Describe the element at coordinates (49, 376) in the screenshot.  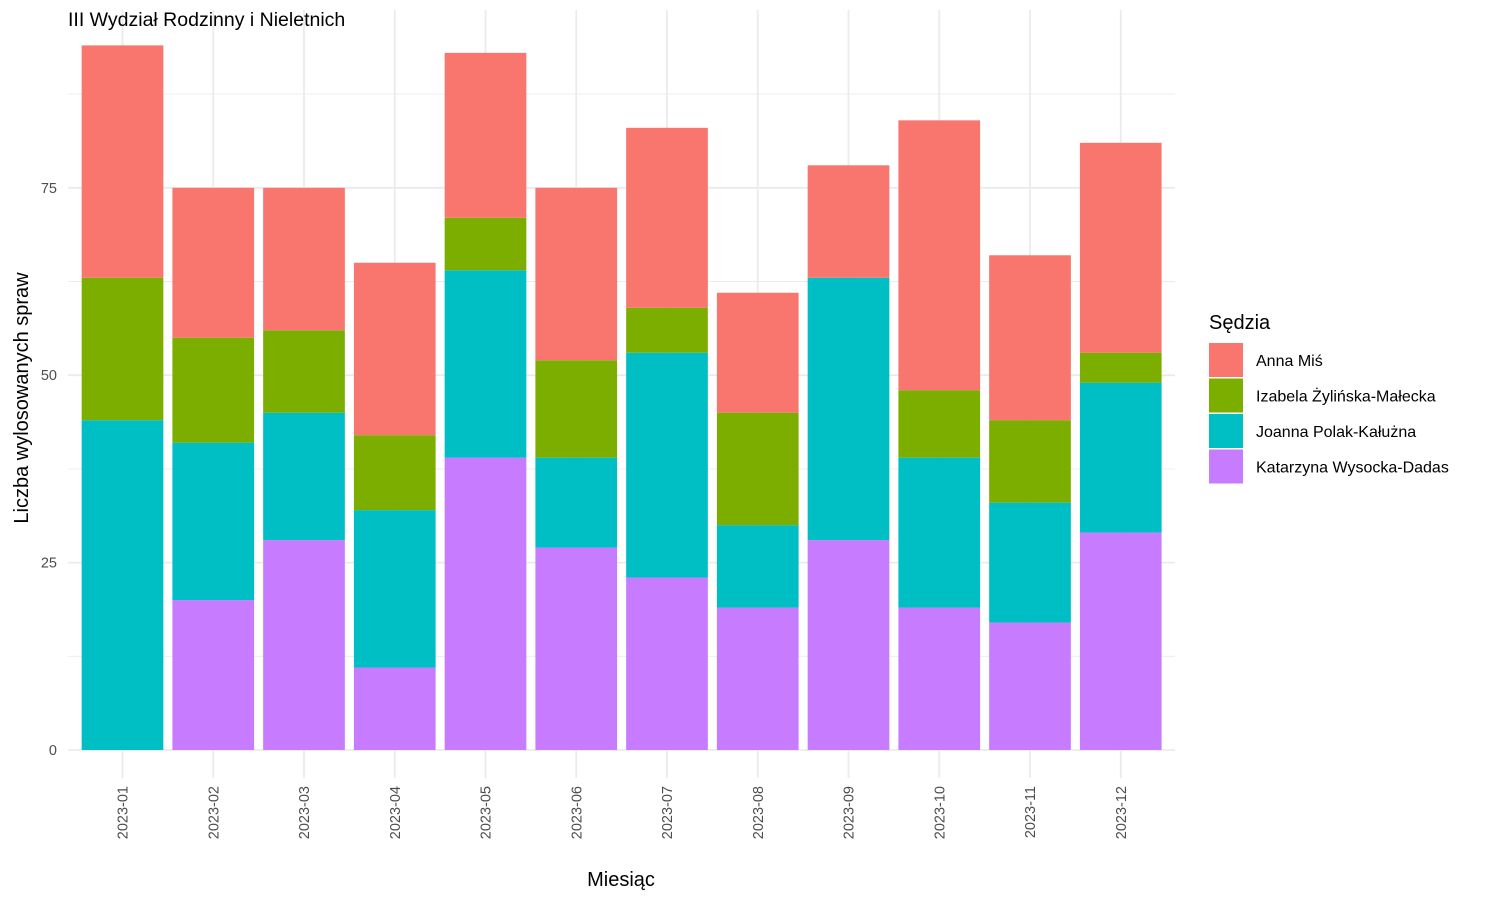
I see `y-tick-label: 50` at that location.